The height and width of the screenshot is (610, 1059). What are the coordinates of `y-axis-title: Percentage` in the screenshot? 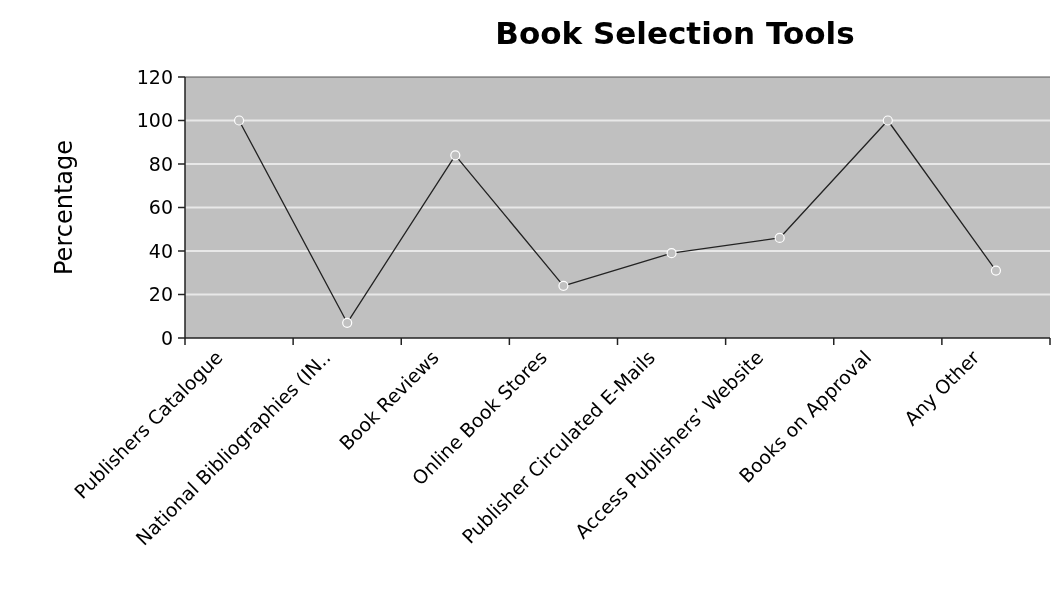 It's located at (64, 207).